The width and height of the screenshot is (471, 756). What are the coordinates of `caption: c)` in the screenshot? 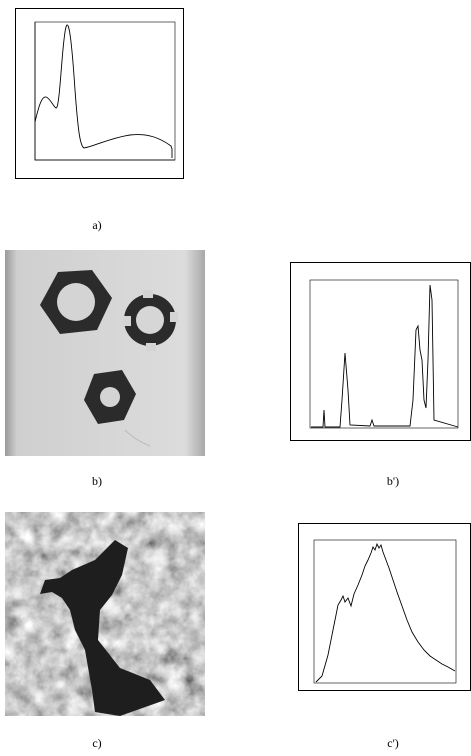 It's located at (96, 743).